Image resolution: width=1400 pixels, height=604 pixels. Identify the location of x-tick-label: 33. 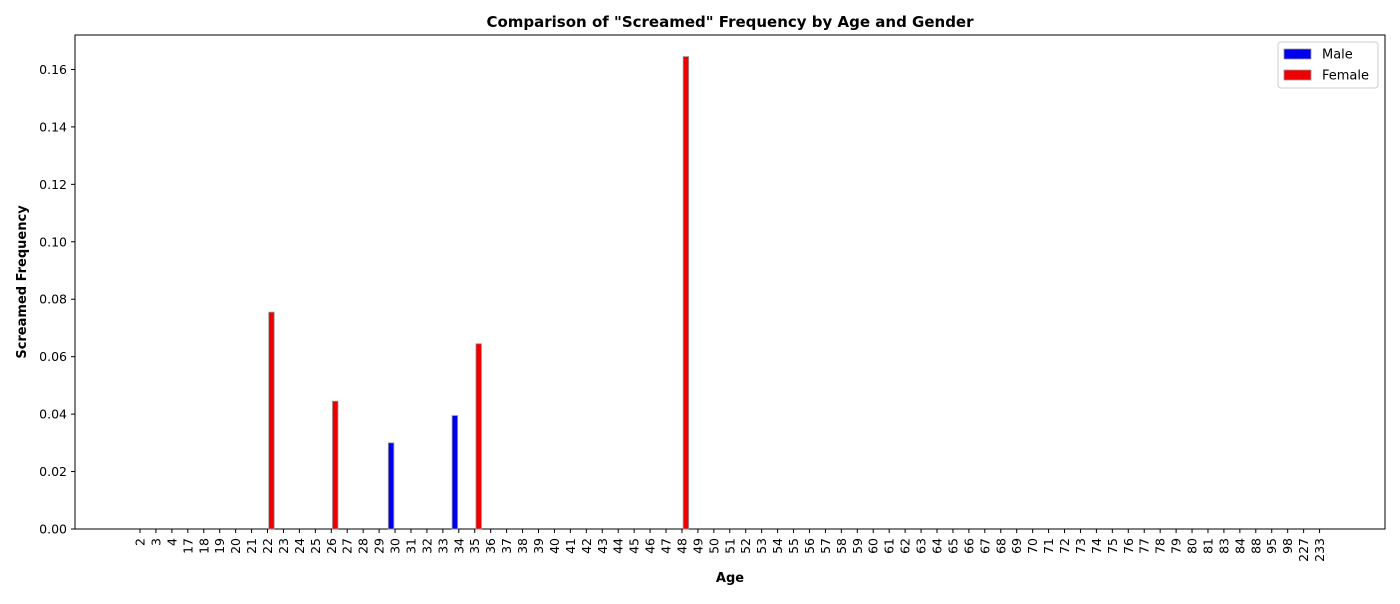
(442, 546).